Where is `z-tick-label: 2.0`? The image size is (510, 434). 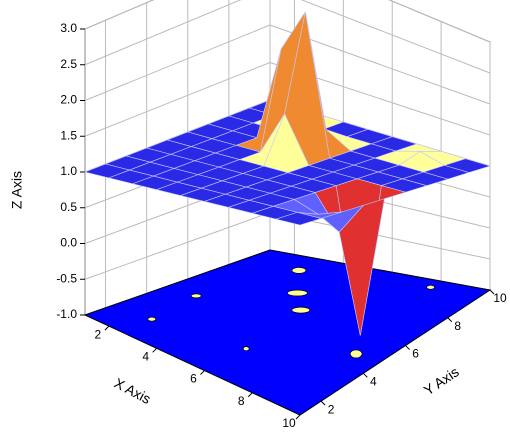
z-tick-label: 2.0 is located at coordinates (68, 100).